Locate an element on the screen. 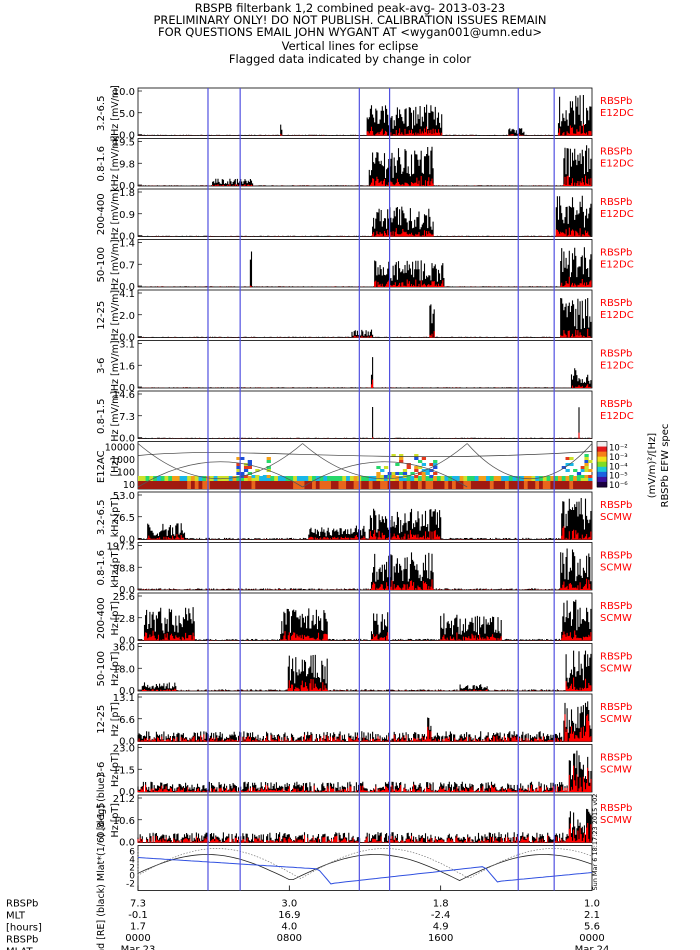 The height and width of the screenshot is (950, 700). flagged-trace is located at coordinates (364, 180).